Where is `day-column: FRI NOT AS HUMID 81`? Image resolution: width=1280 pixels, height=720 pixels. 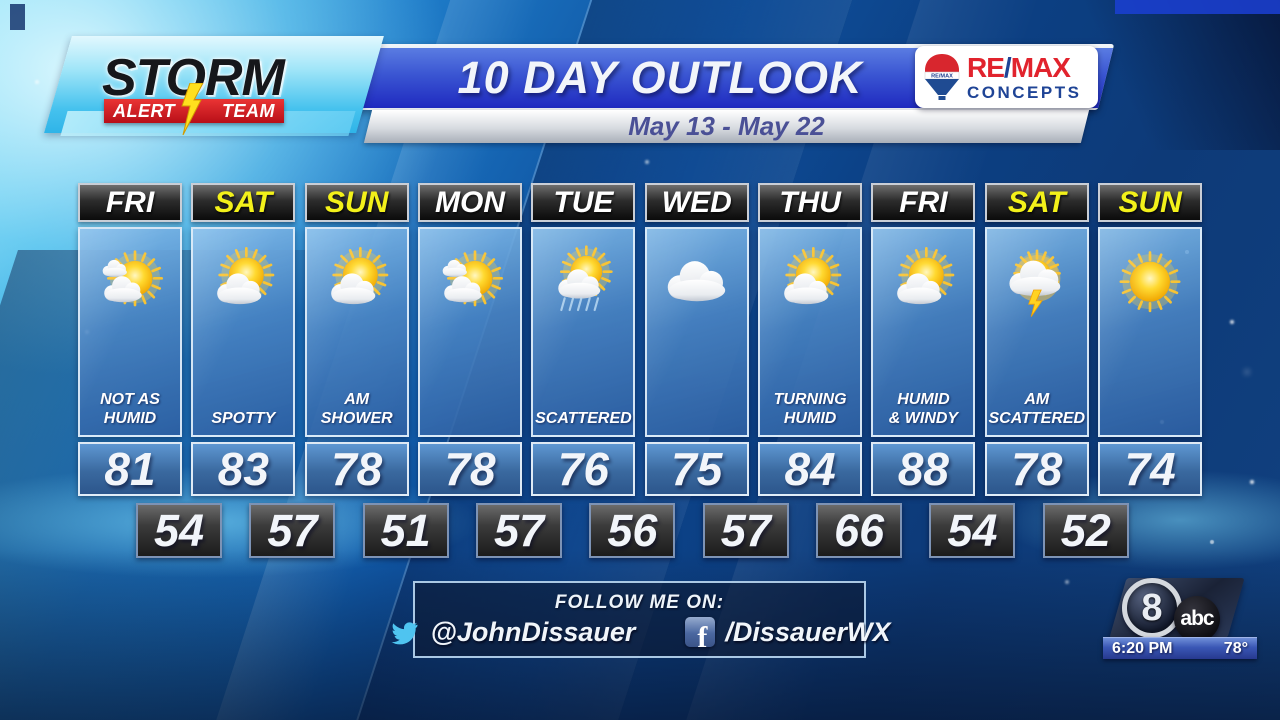
day-column: FRI NOT AS HUMID 81 is located at coordinates (130, 339).